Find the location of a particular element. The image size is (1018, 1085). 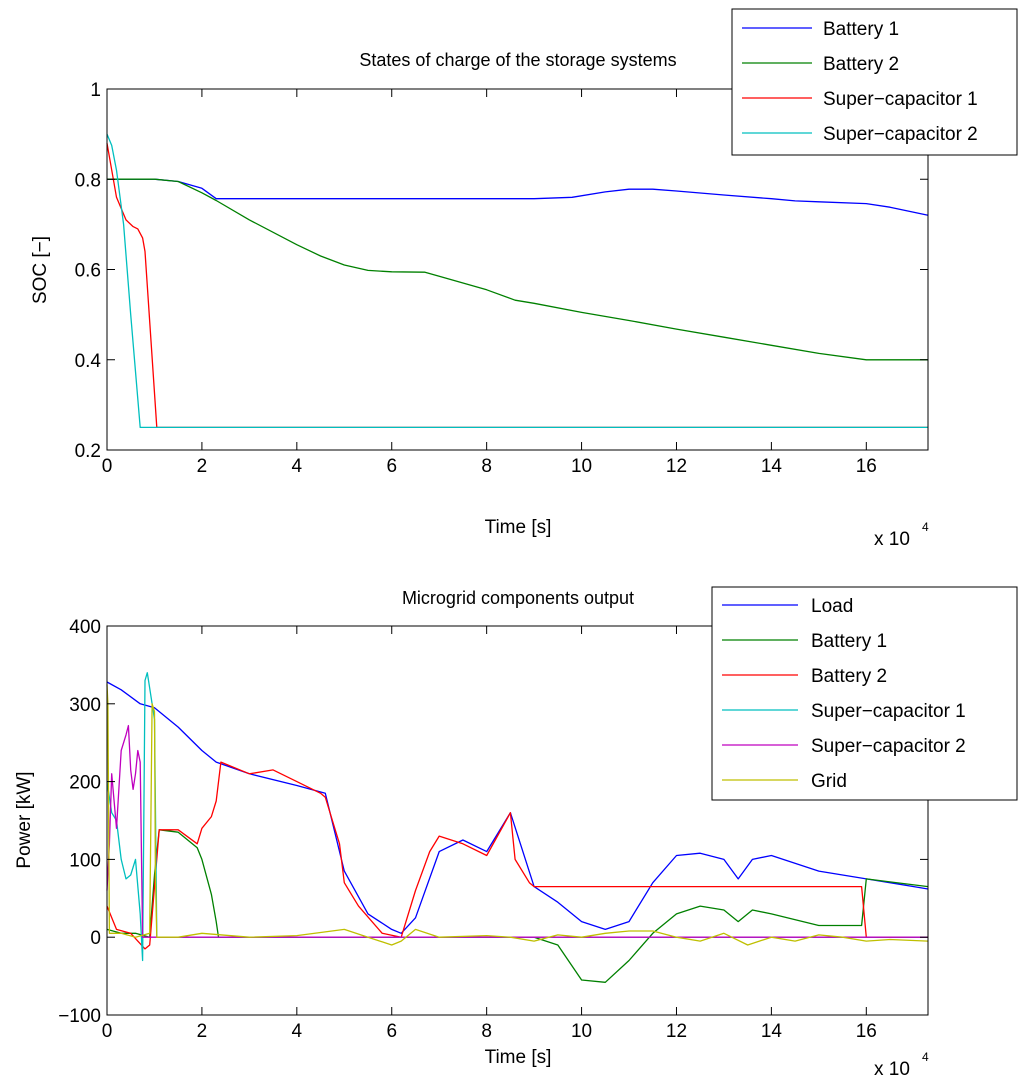

power-x-exponent: x 10 4 is located at coordinates (901, 1065).